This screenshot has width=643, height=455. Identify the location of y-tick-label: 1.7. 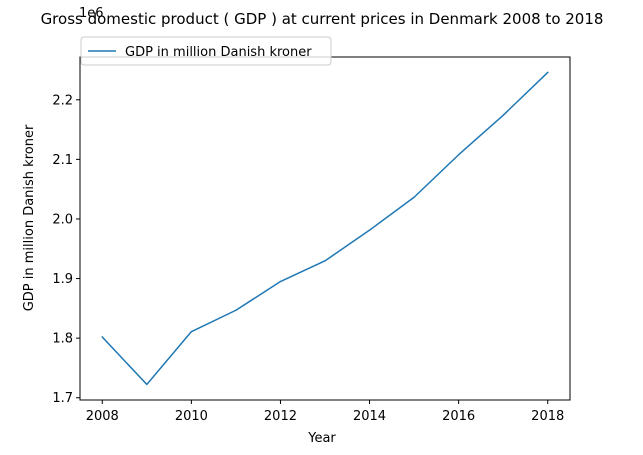
(62, 398).